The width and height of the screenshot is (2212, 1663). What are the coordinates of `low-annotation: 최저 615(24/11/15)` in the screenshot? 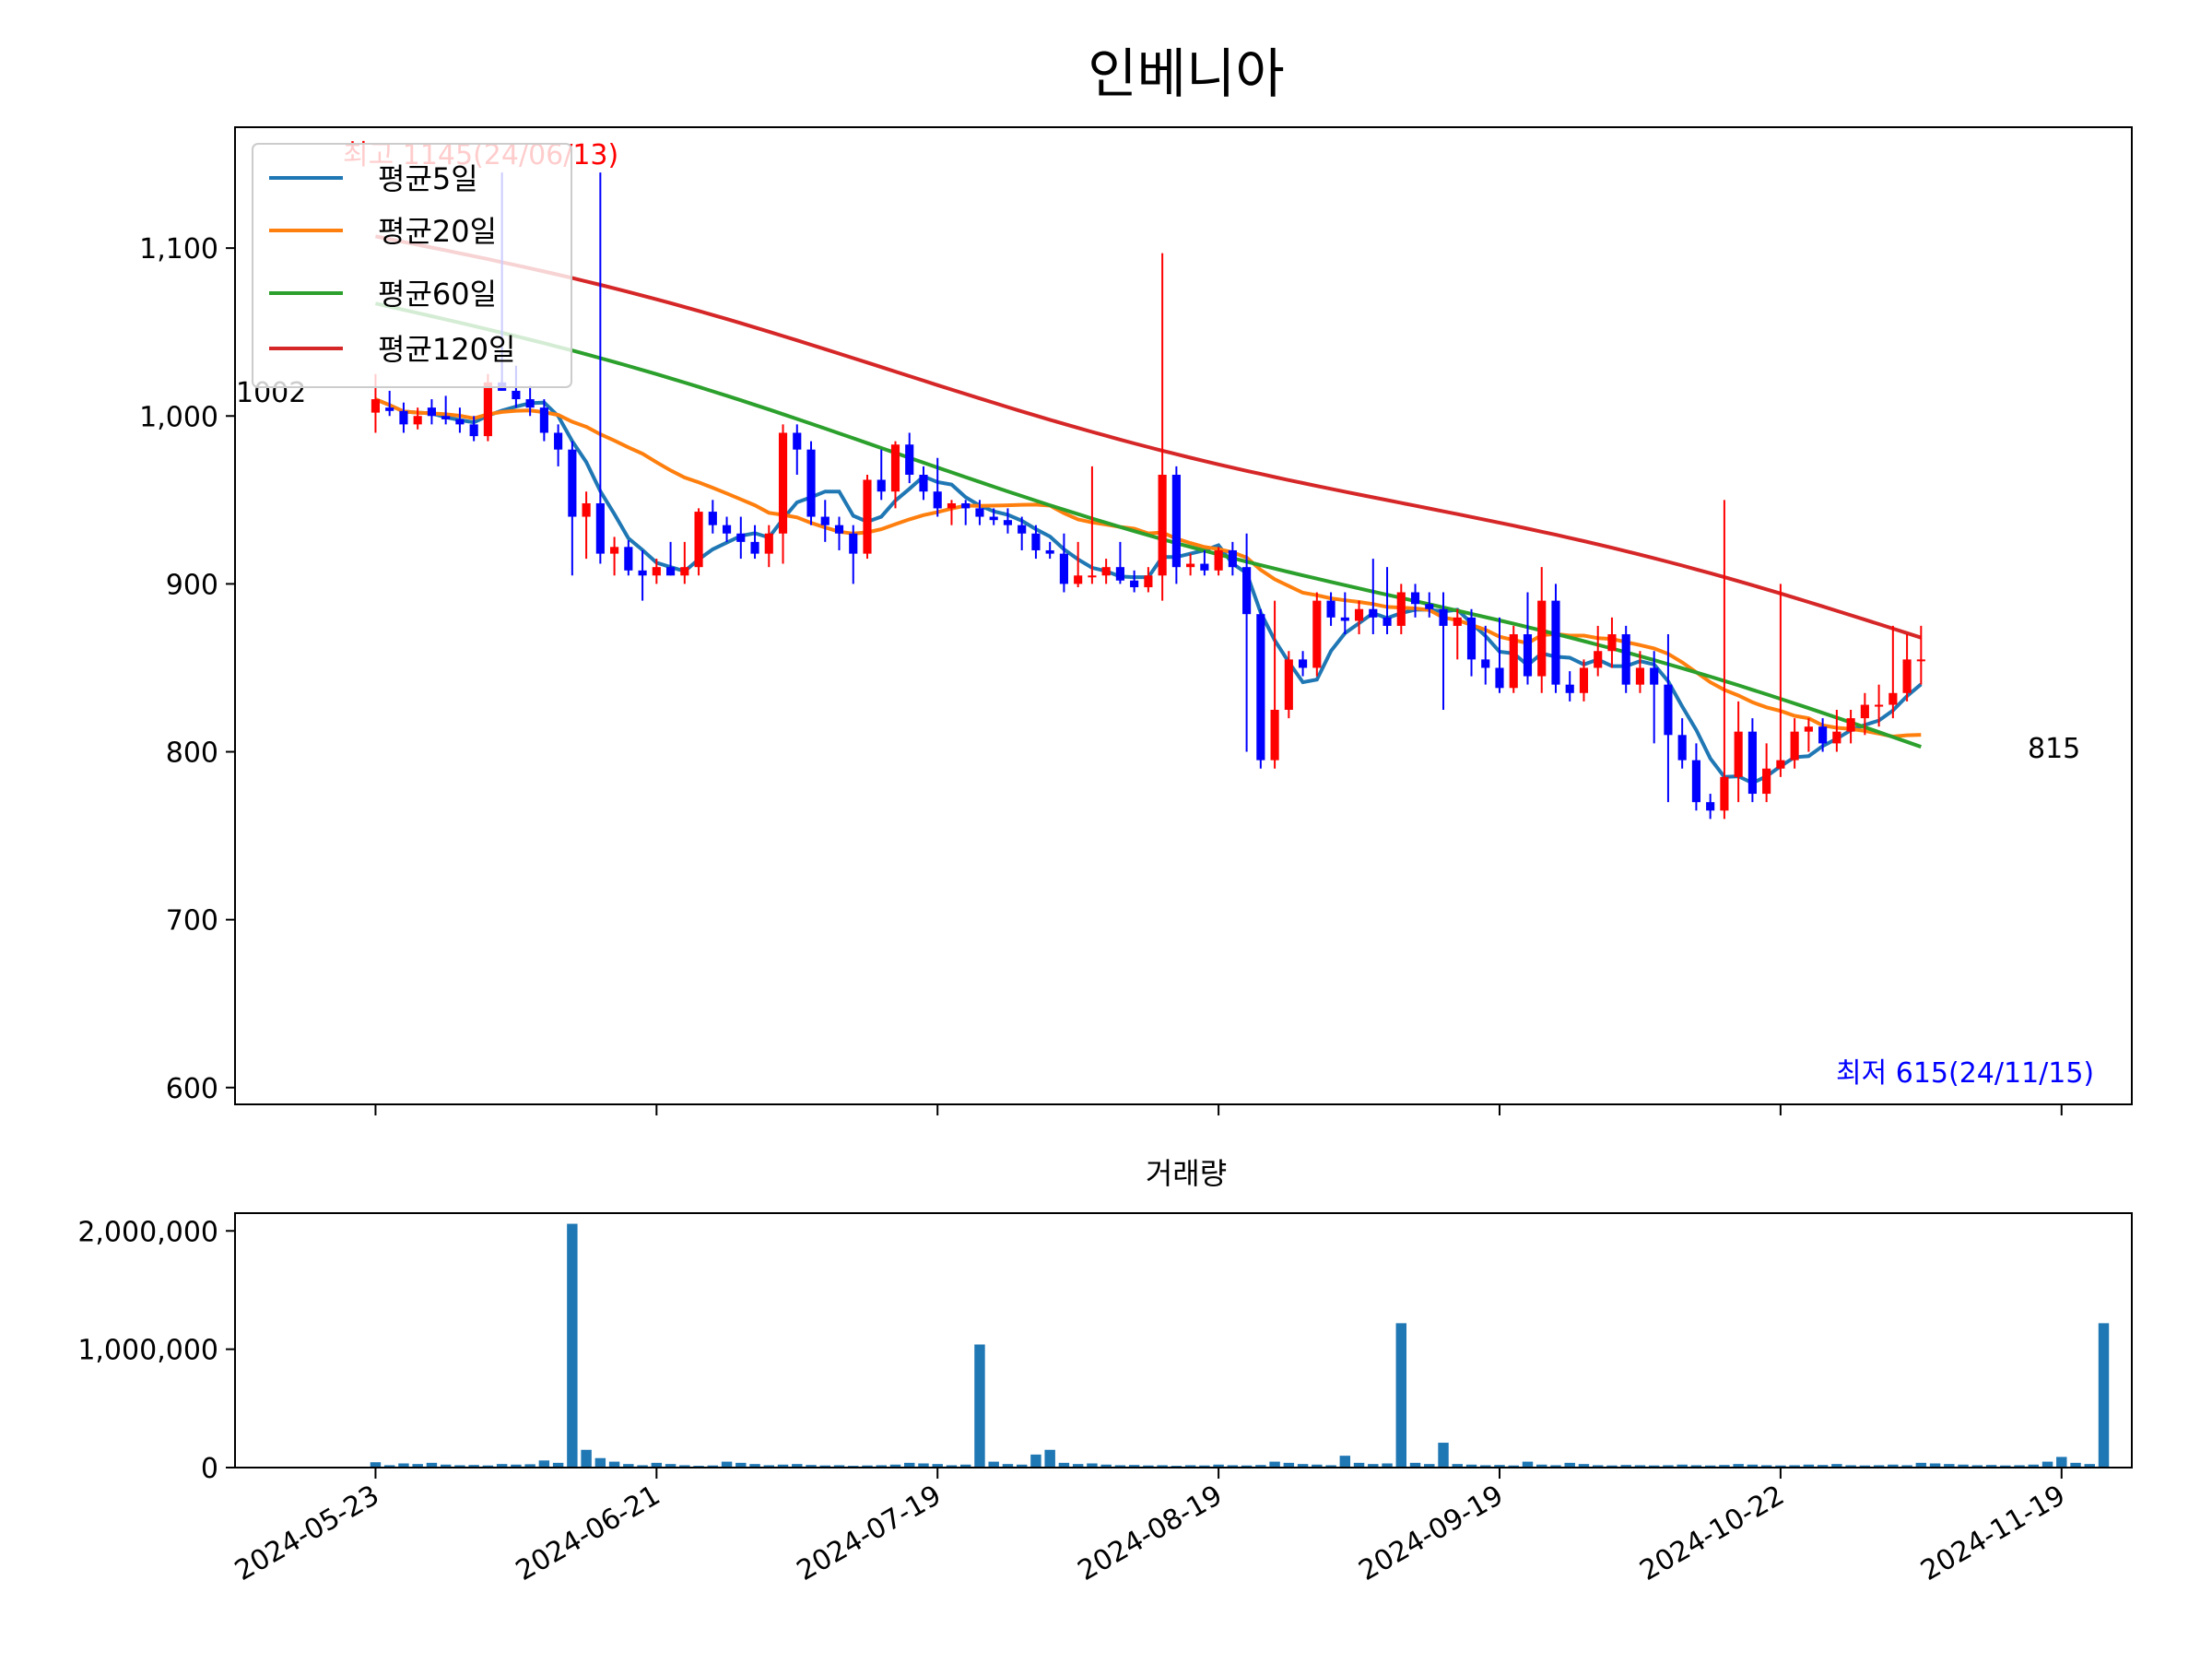 It's located at (1965, 1073).